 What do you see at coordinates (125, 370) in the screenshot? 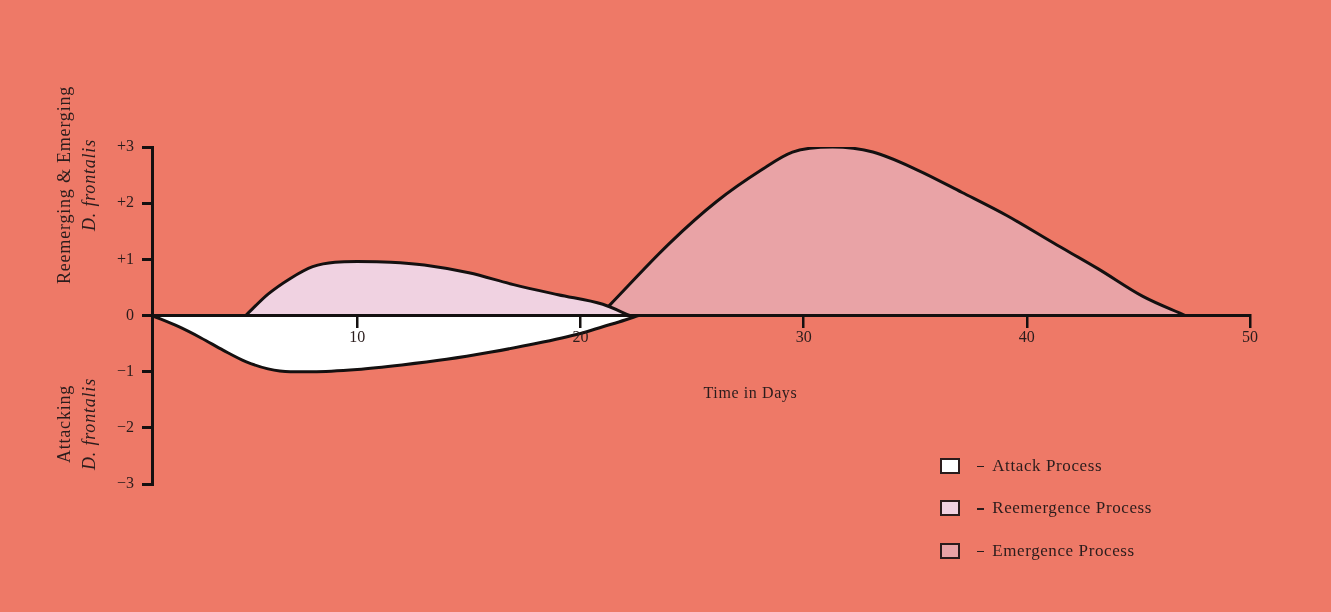
I see `y-tick-label: −1` at bounding box center [125, 370].